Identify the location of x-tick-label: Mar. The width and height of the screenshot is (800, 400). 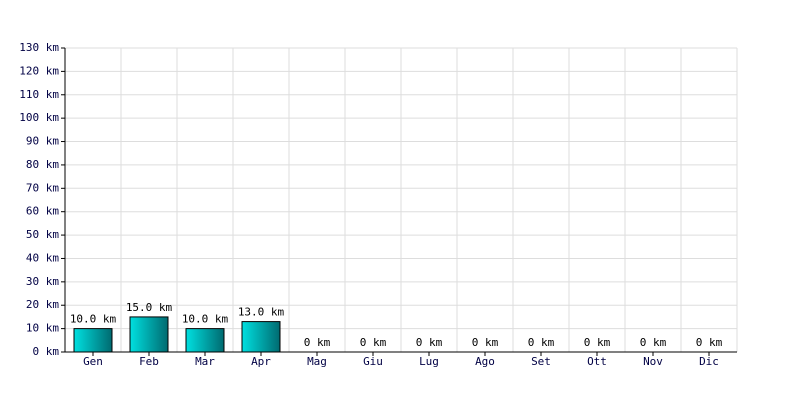
(205, 361).